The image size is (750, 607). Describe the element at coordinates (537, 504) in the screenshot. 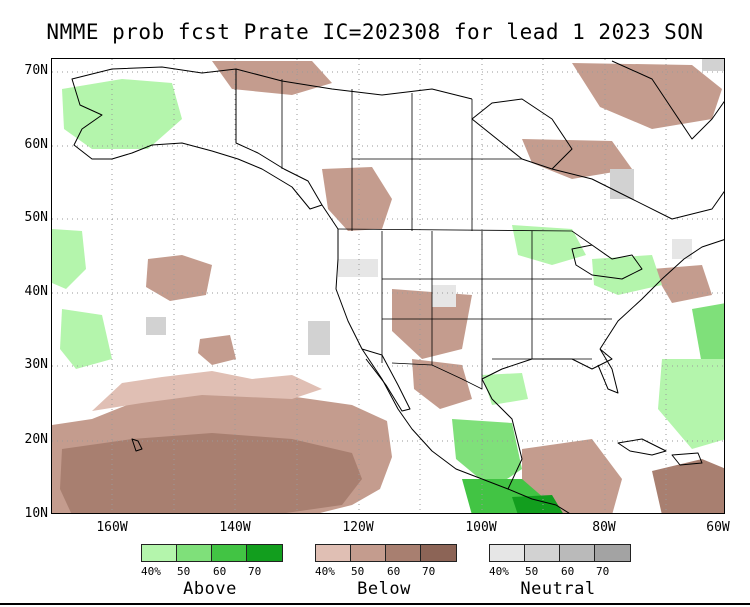

I see `above-region-pacific-tropical-core` at that location.